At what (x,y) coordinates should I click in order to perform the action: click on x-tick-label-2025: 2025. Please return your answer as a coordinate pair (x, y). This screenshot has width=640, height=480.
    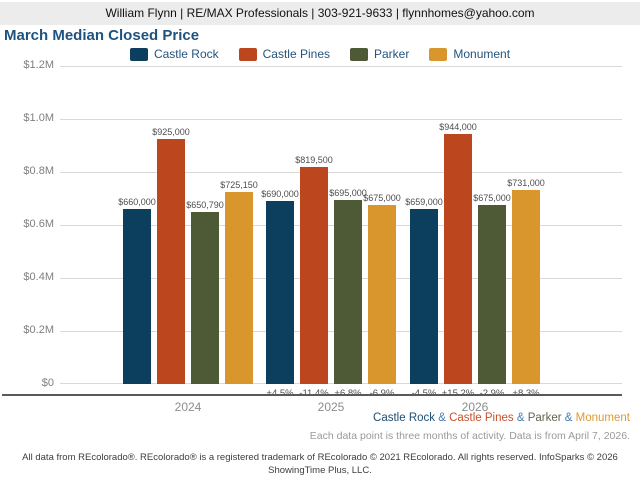
    Looking at the image, I should click on (331, 407).